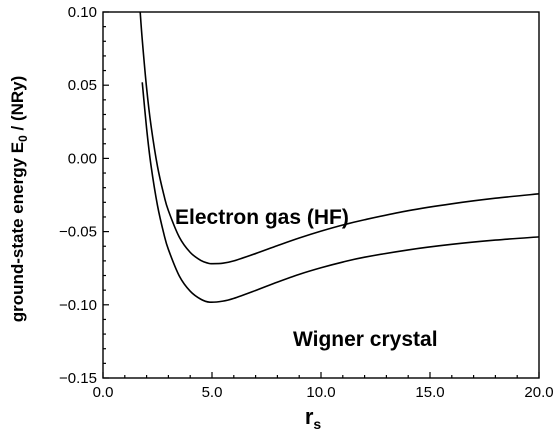 Image resolution: width=555 pixels, height=433 pixels. I want to click on x-tick-label: 20.0, so click(538, 392).